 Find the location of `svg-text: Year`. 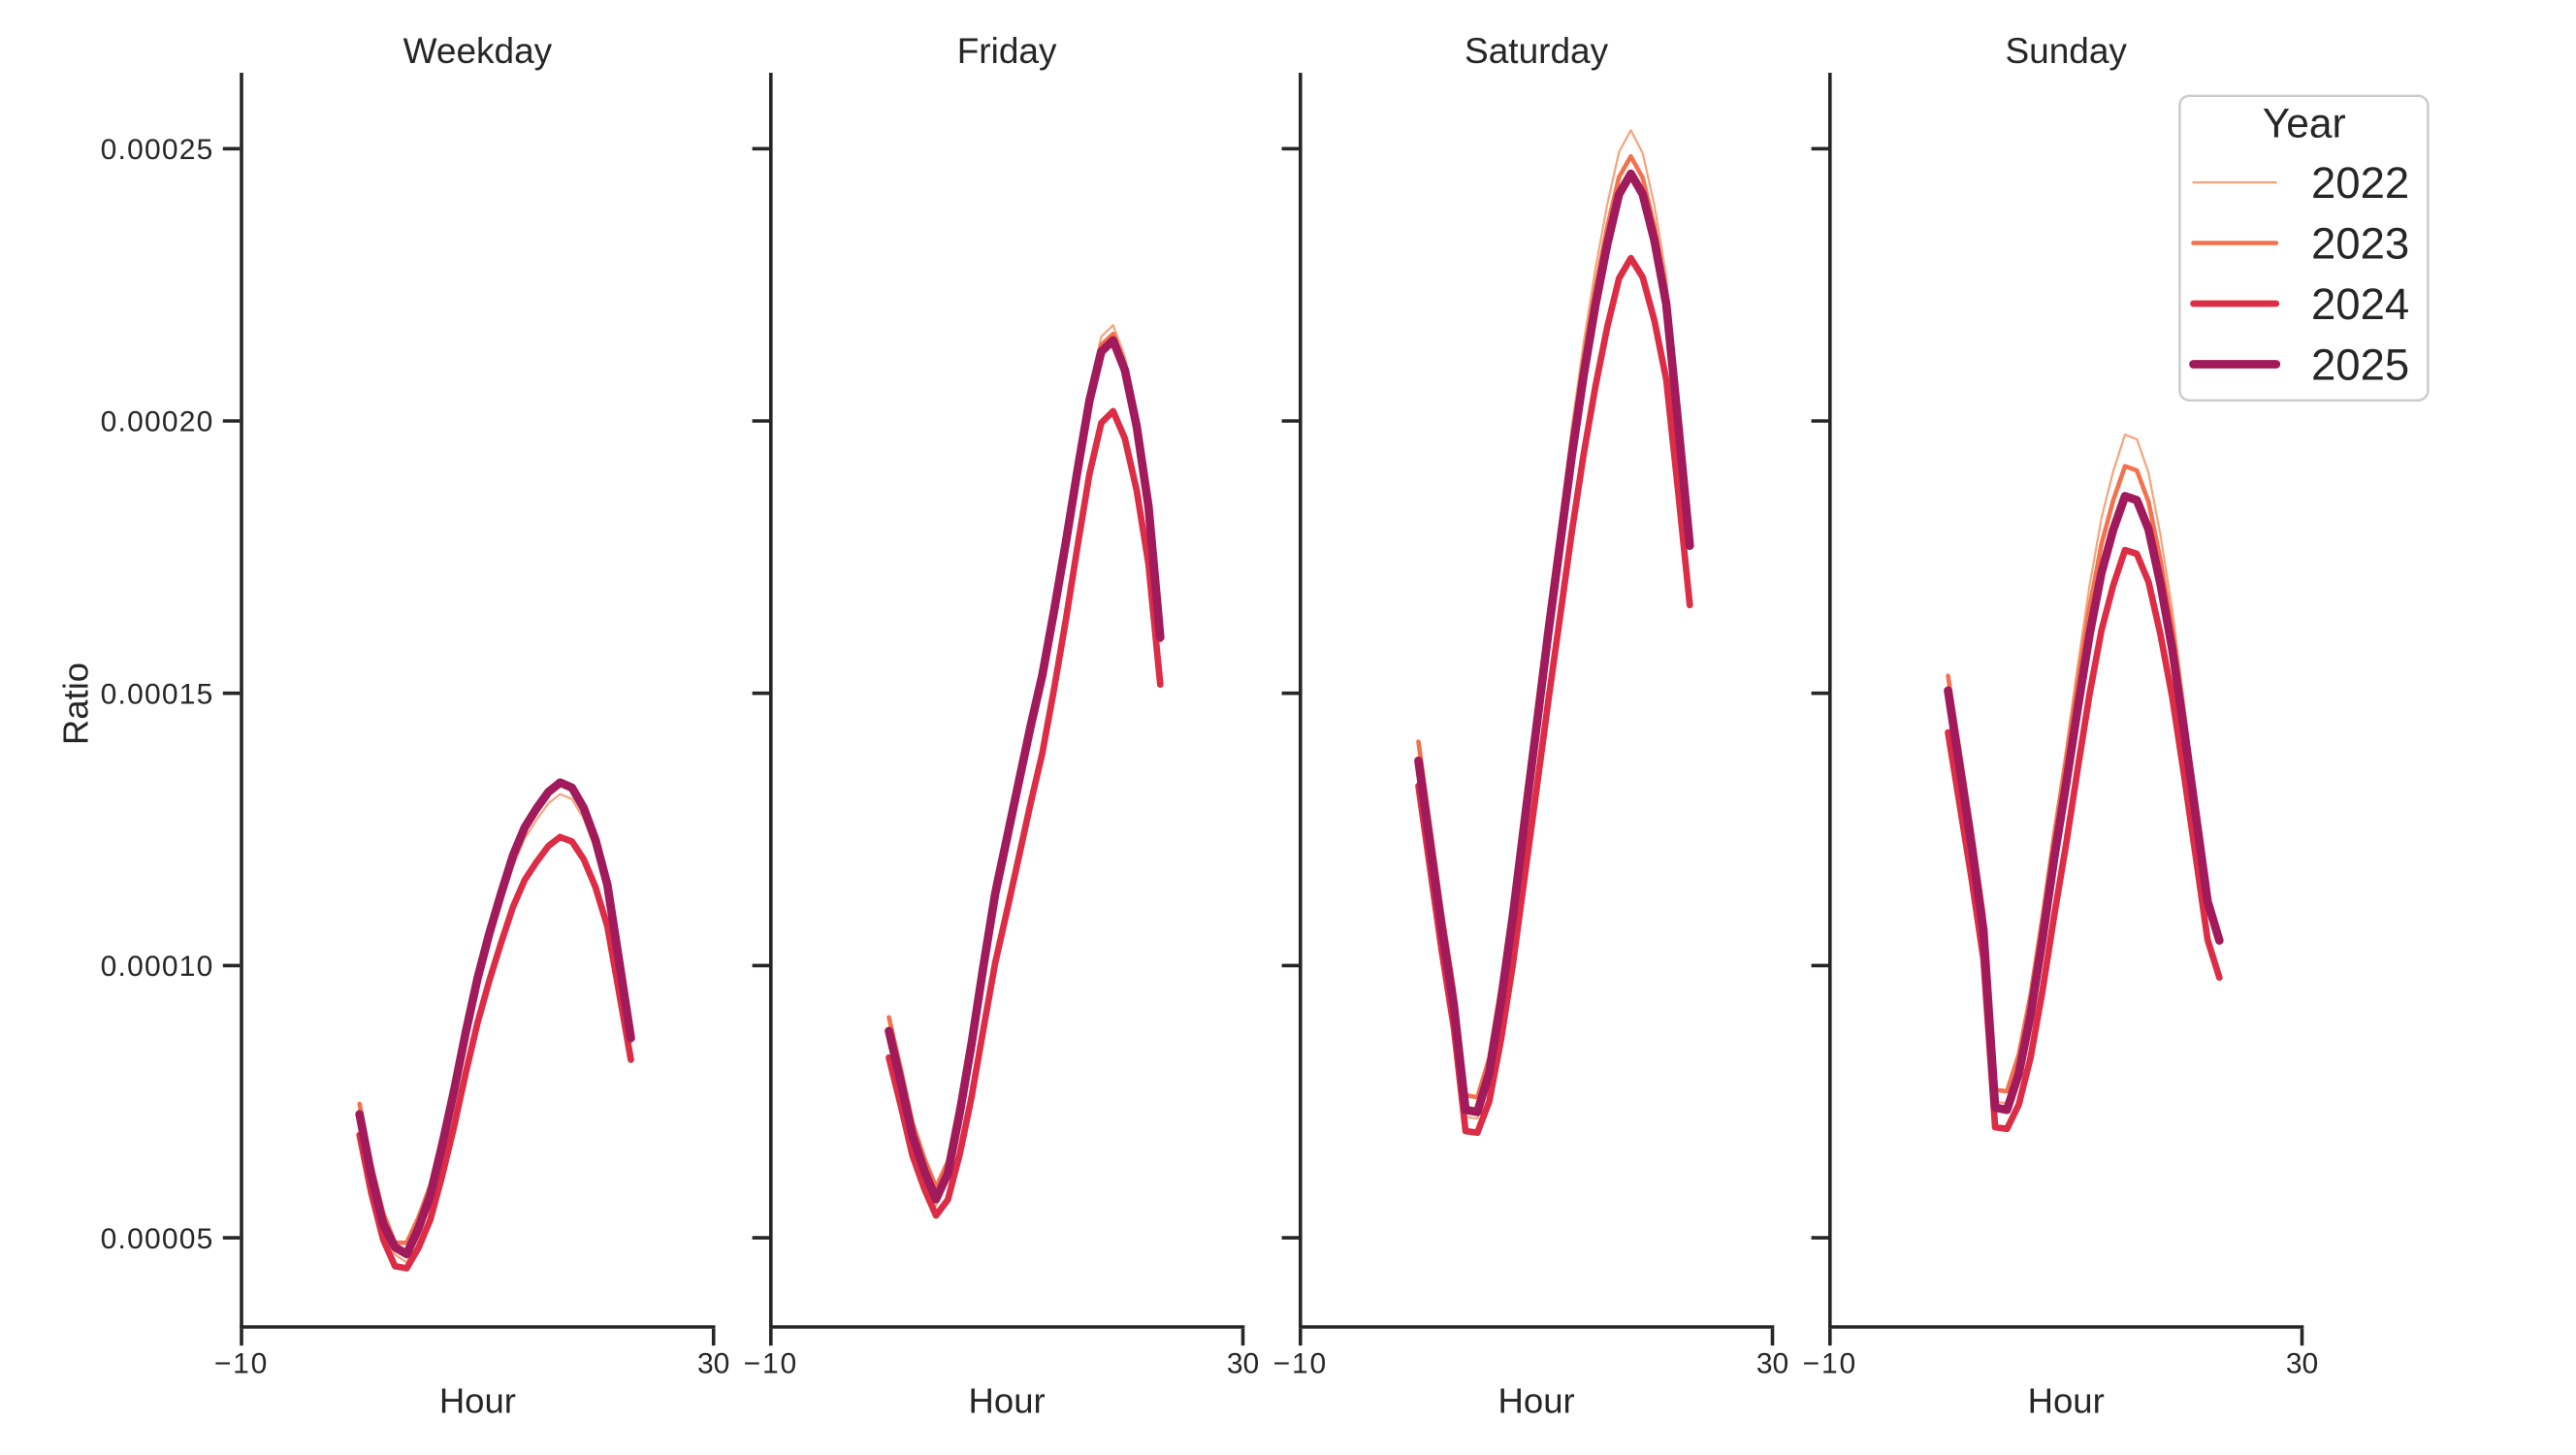

svg-text: Year is located at coordinates (2304, 123).